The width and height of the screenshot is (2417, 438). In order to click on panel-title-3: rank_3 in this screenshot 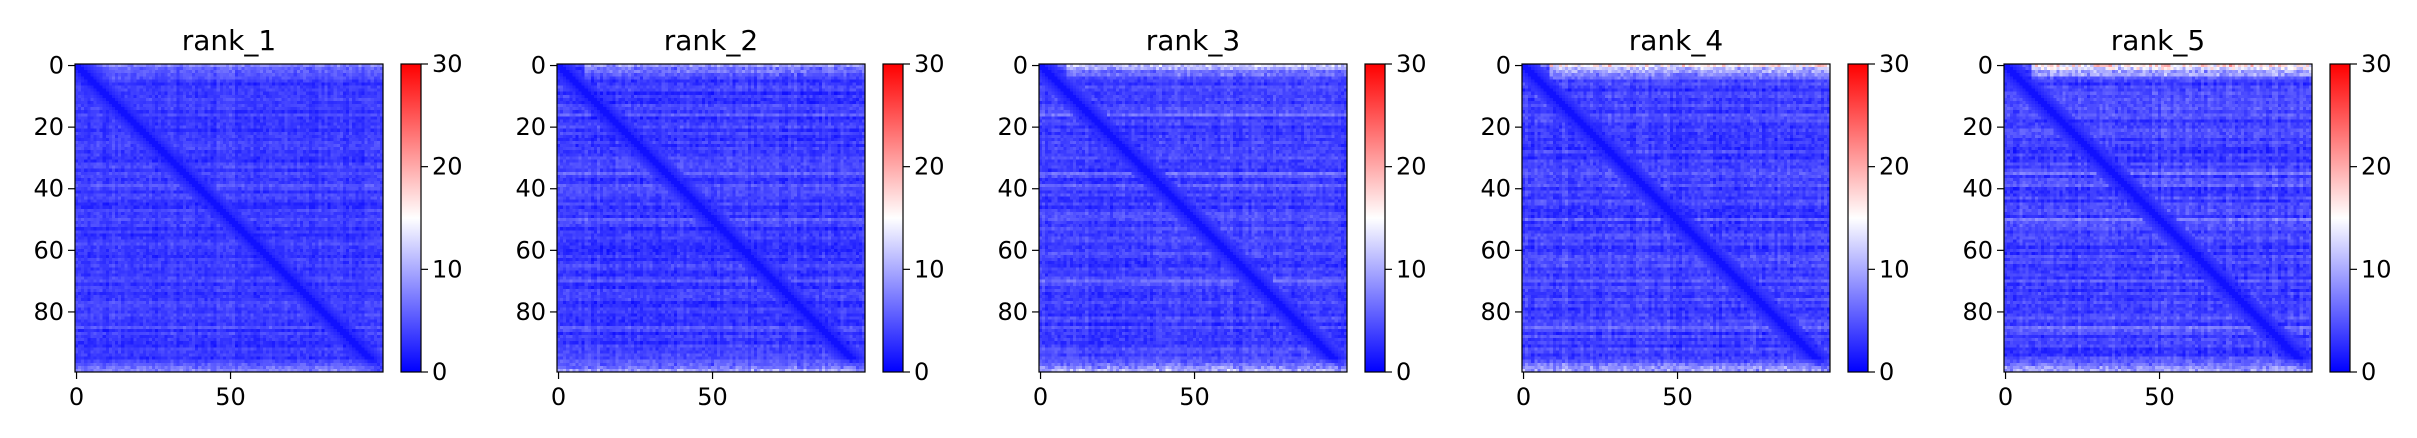, I will do `click(1193, 40)`.